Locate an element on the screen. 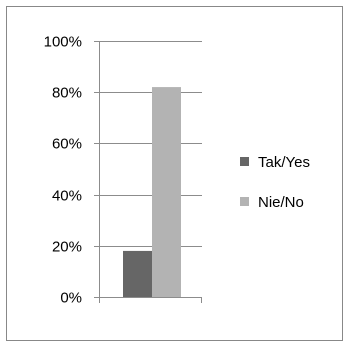  legend: Tak/Yes Nie/No is located at coordinates (275, 182).